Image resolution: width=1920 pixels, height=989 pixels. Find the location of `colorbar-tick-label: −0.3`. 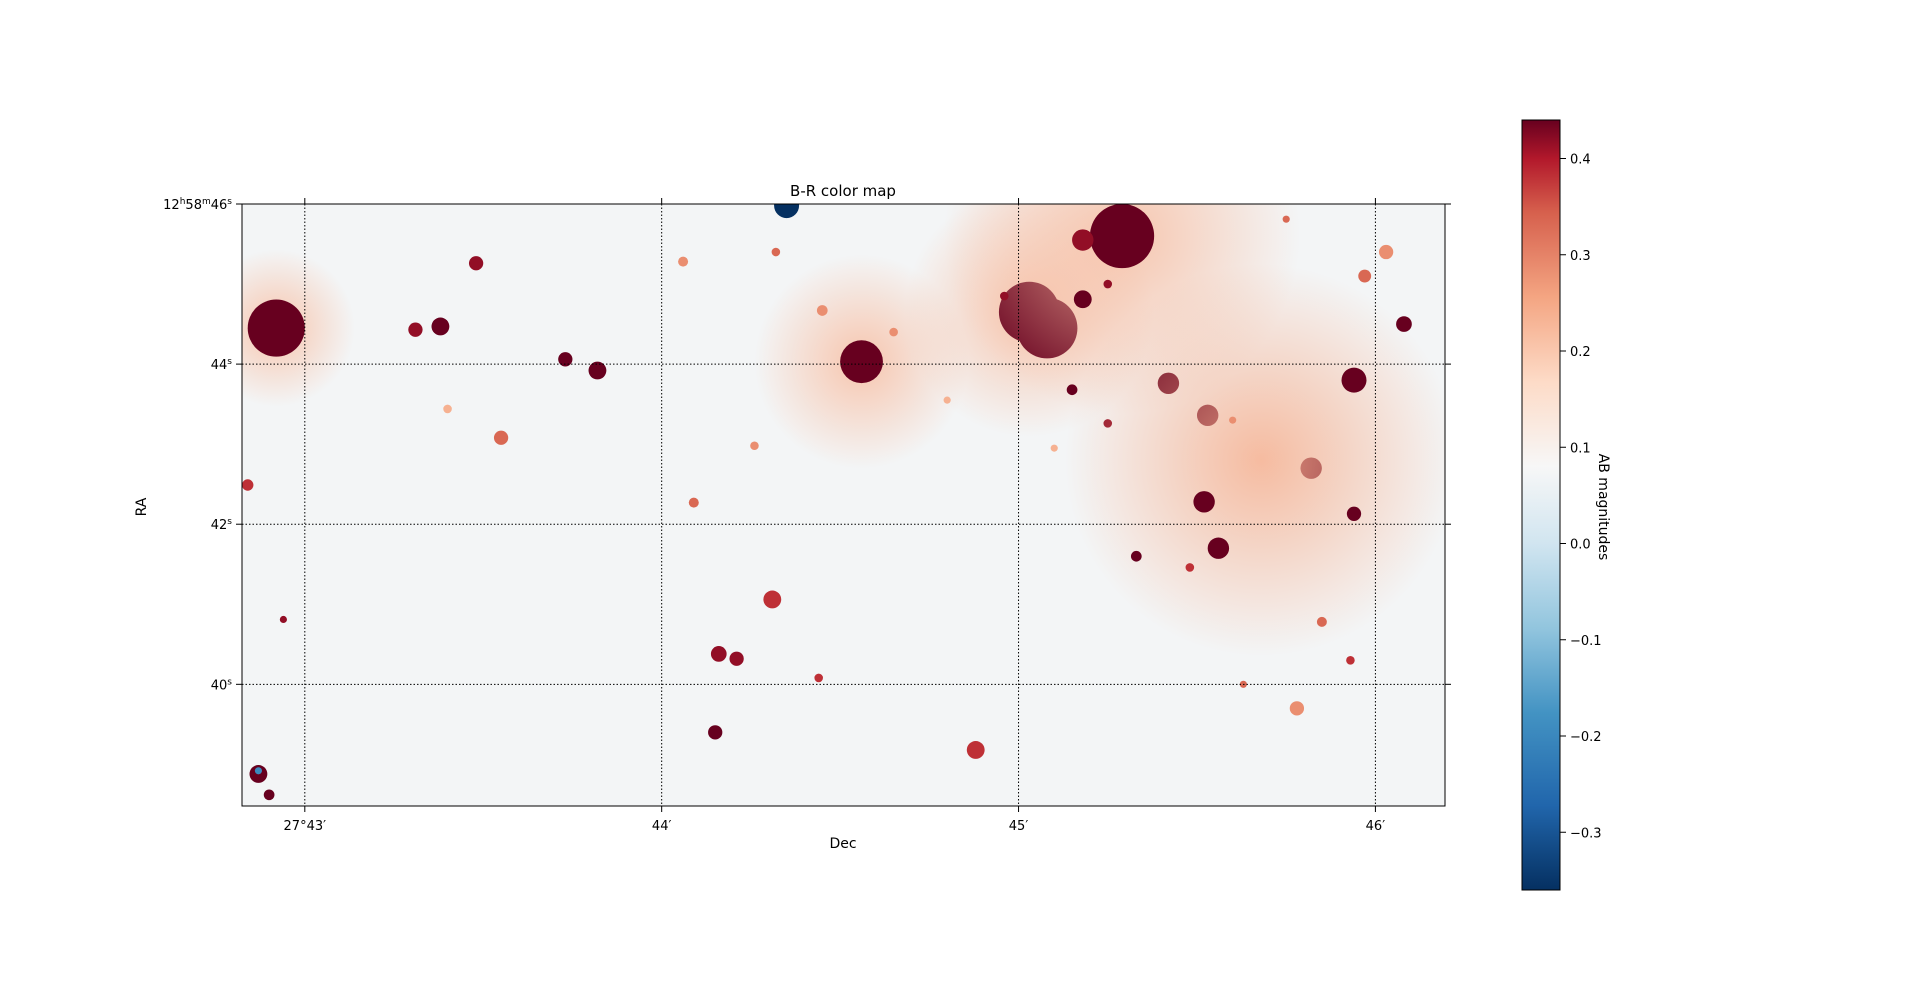

colorbar-tick-label: −0.3 is located at coordinates (1586, 833).